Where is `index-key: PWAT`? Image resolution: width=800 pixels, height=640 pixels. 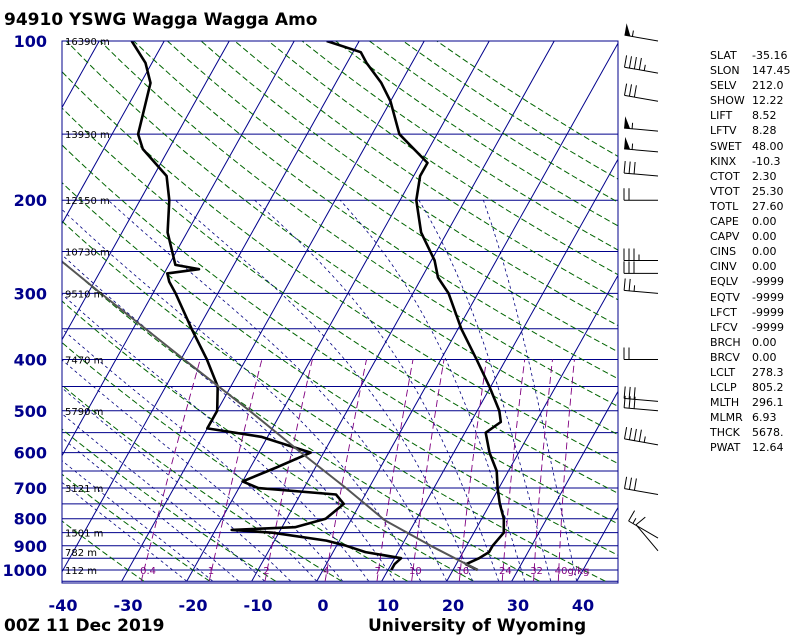 index-key: PWAT is located at coordinates (725, 448).